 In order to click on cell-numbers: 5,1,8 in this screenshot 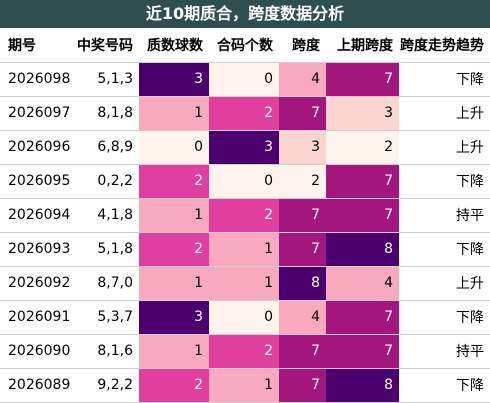, I will do `click(104, 248)`.